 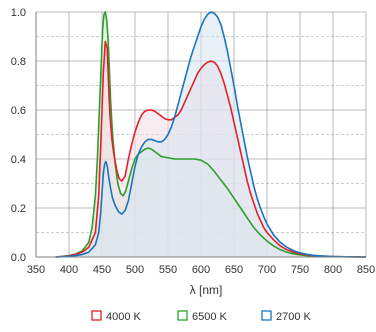 What do you see at coordinates (18, 13) in the screenshot?
I see `y-tick-label: 1.0` at bounding box center [18, 13].